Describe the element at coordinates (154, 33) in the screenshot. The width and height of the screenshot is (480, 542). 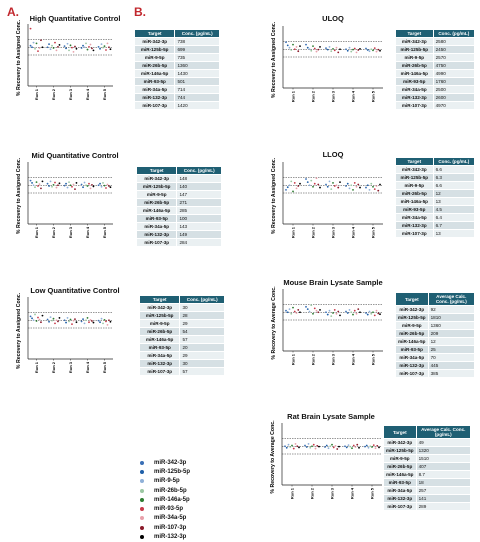
I see `table-header-cell: Target` at that location.